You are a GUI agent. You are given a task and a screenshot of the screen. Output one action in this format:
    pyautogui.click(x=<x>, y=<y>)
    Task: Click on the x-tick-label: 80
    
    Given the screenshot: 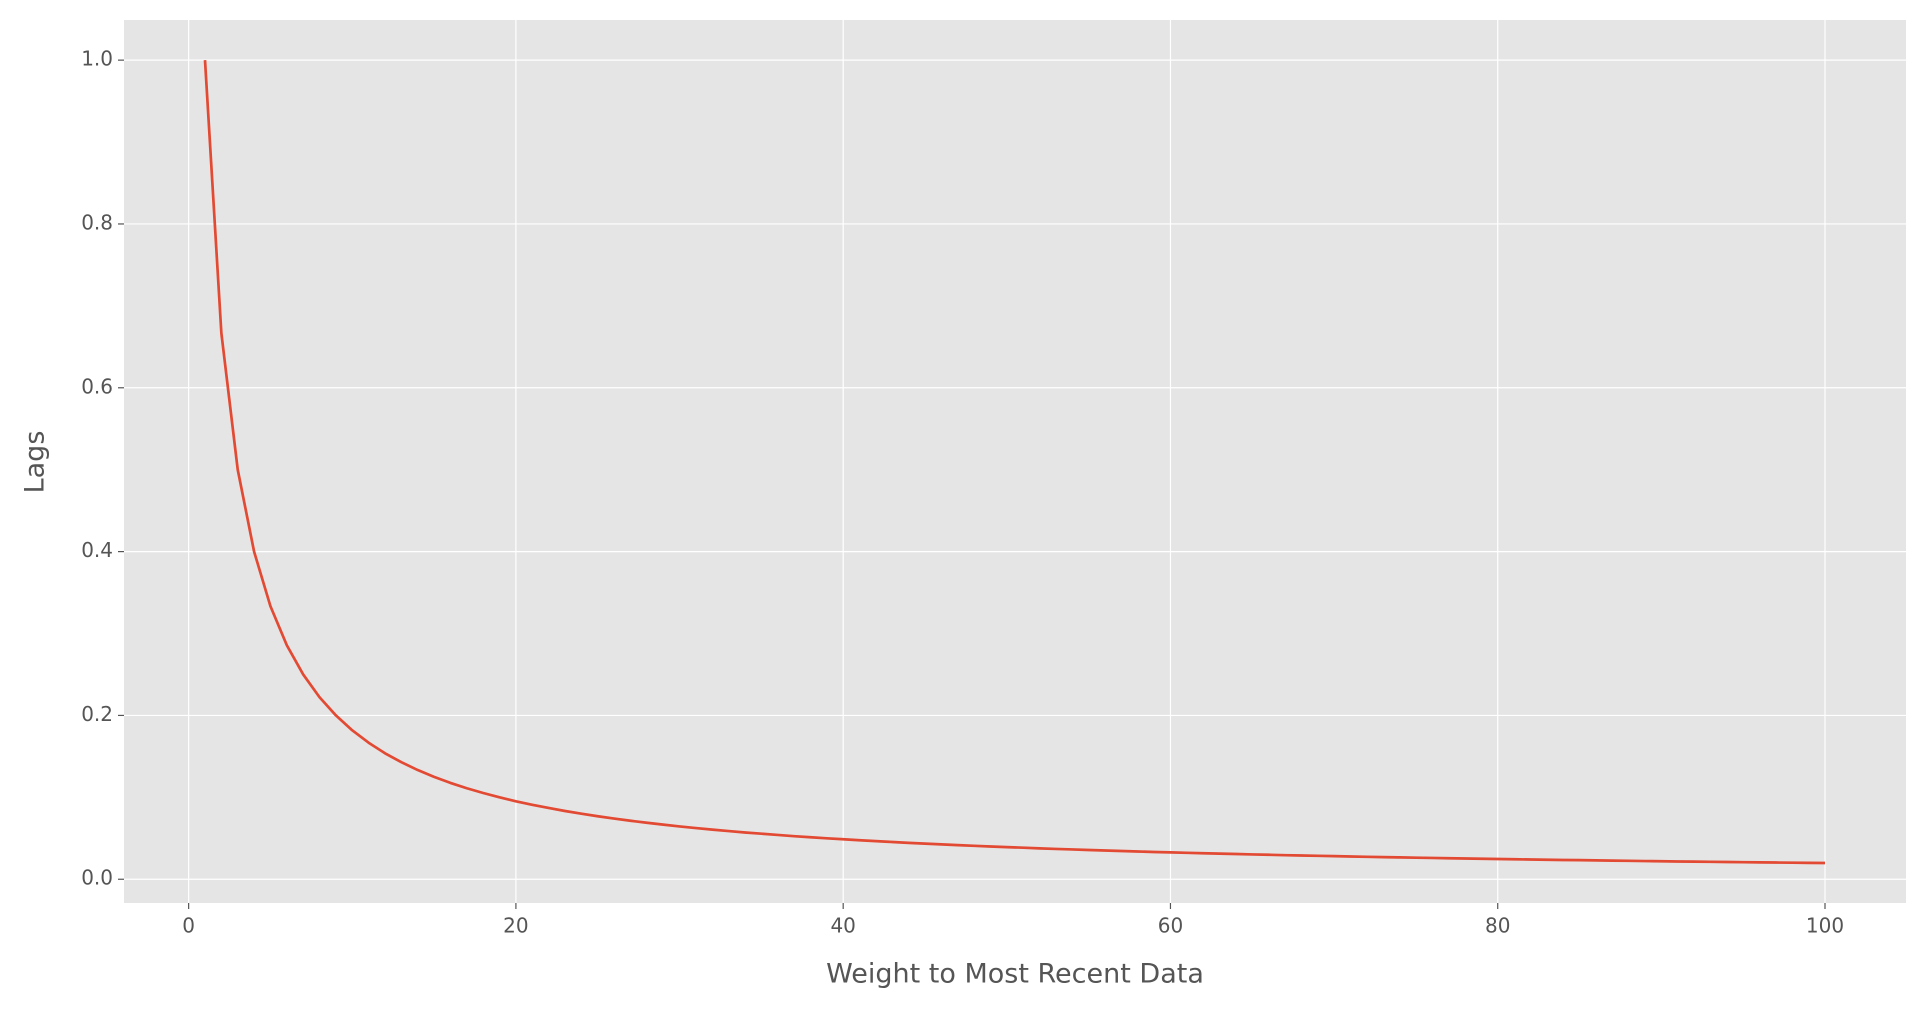 What is the action you would take?
    pyautogui.click(x=1497, y=926)
    